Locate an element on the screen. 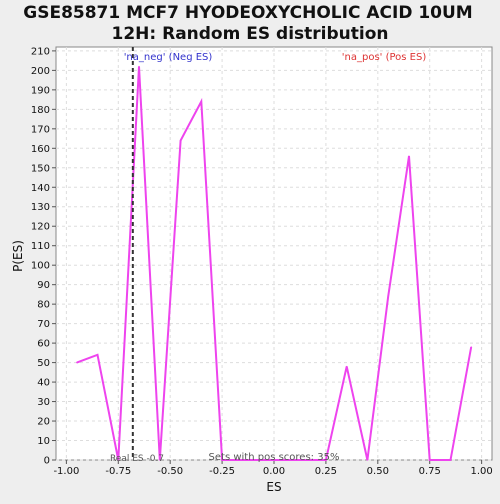 This screenshot has height=504, width=500. x-tick-label: 1.00 is located at coordinates (481, 471).